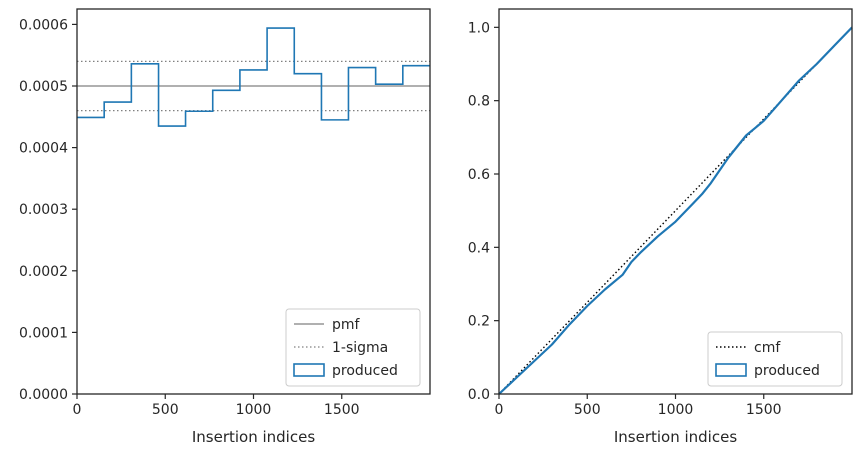 This screenshot has width=861, height=453. I want to click on y-tick-label: 0.0000, so click(43, 395).